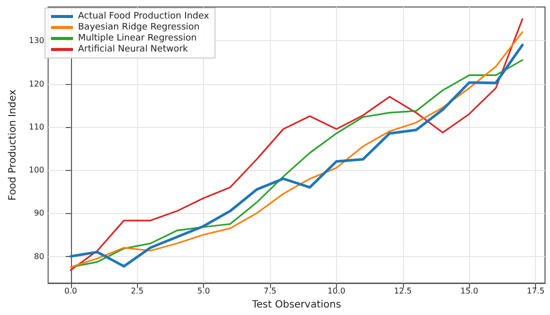  I want to click on y-tick-label: 80, so click(39, 256).